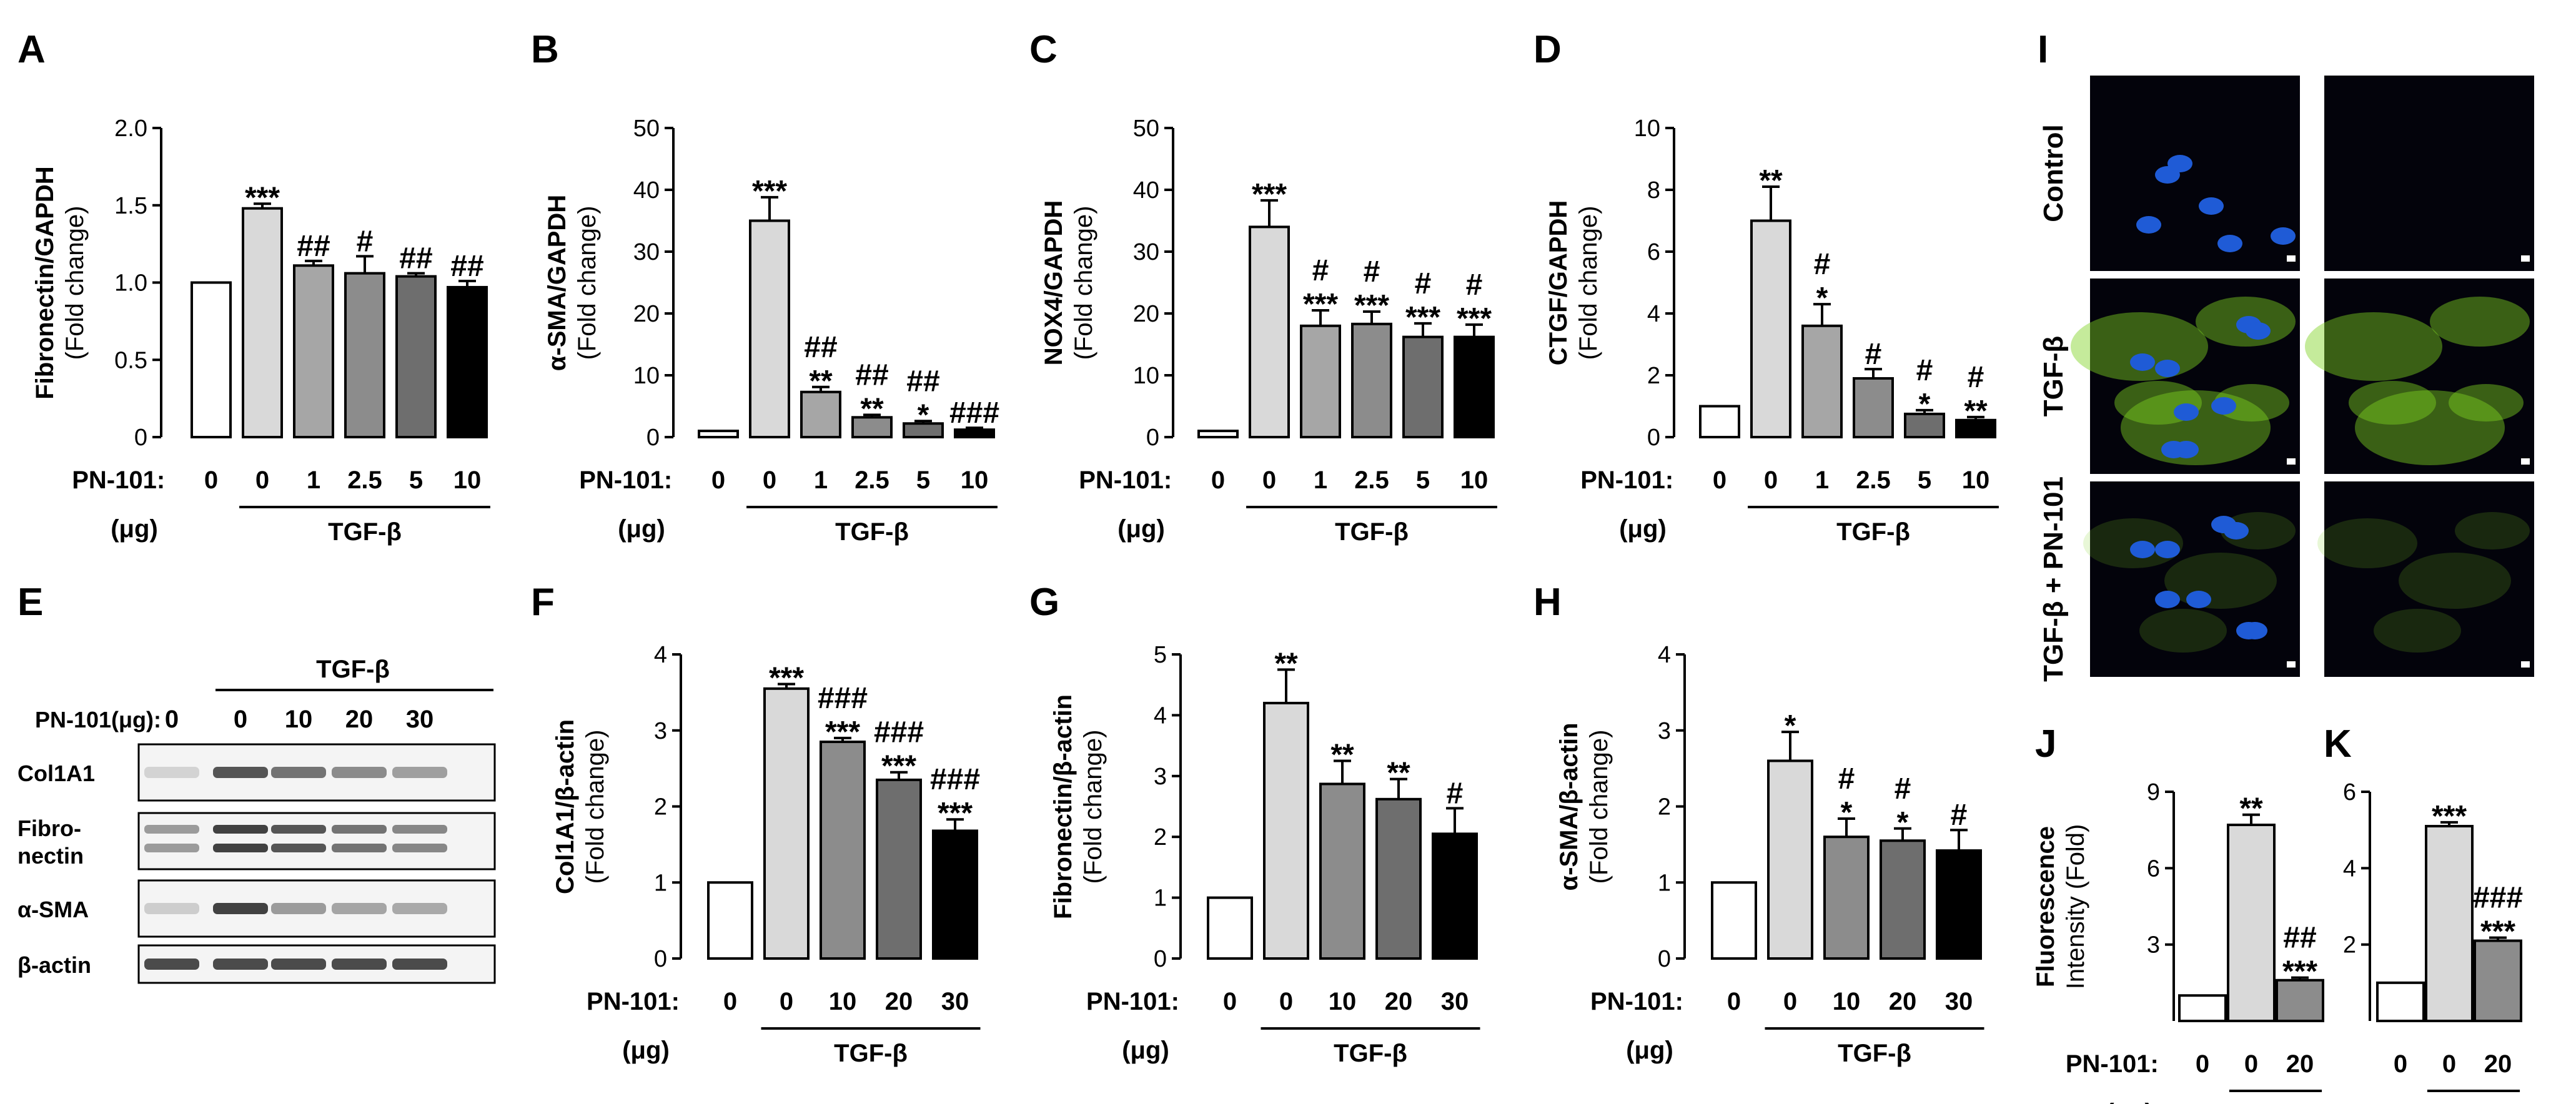 This screenshot has height=1104, width=2576. What do you see at coordinates (1569, 806) in the screenshot?
I see `y-axis-label: α-SMA/β-actin` at bounding box center [1569, 806].